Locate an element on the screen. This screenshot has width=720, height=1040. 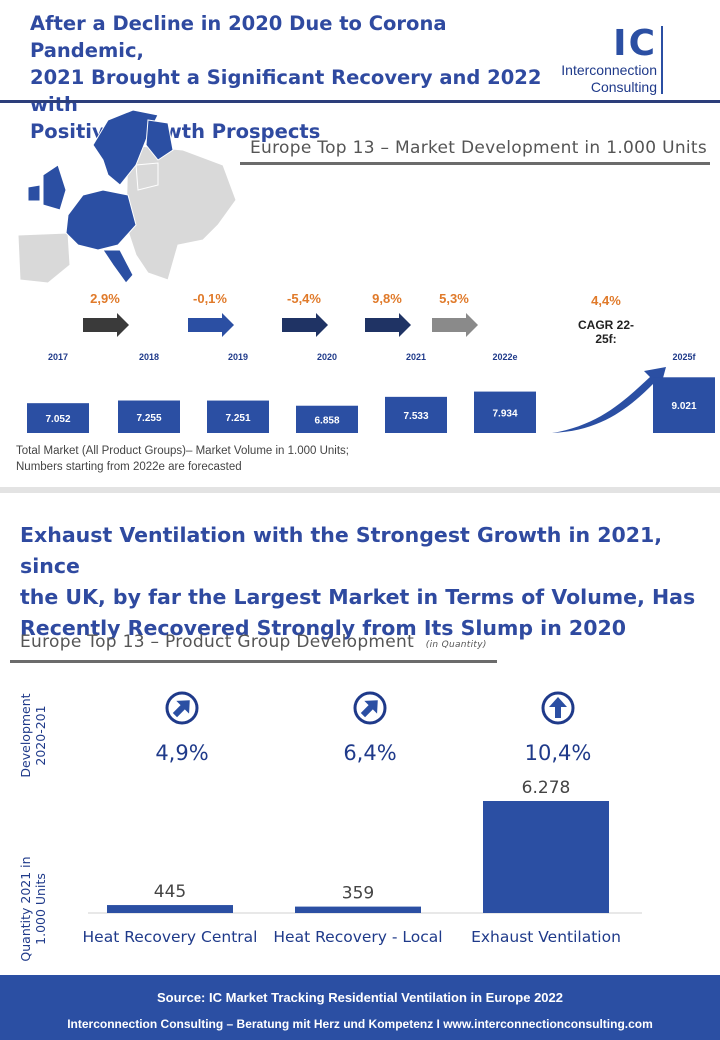
cagr-value: 4,4% is located at coordinates (606, 300).